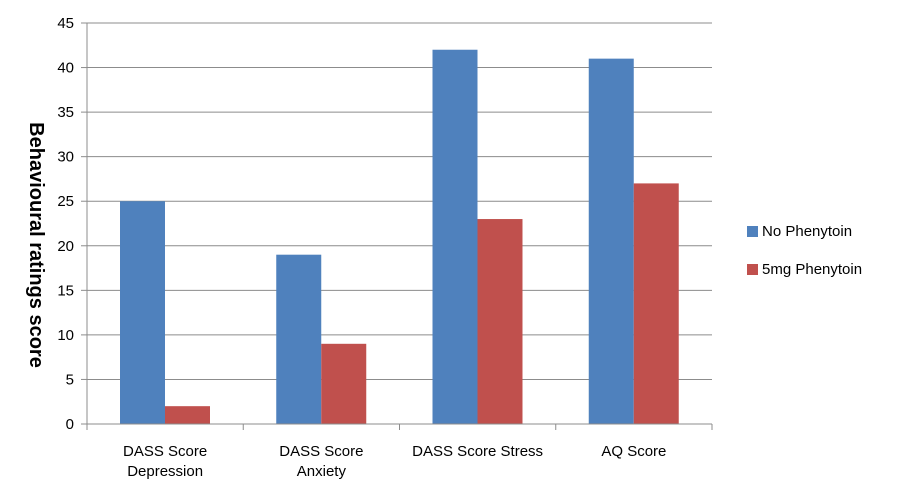  What do you see at coordinates (70, 379) in the screenshot?
I see `y-tick-label: 5` at bounding box center [70, 379].